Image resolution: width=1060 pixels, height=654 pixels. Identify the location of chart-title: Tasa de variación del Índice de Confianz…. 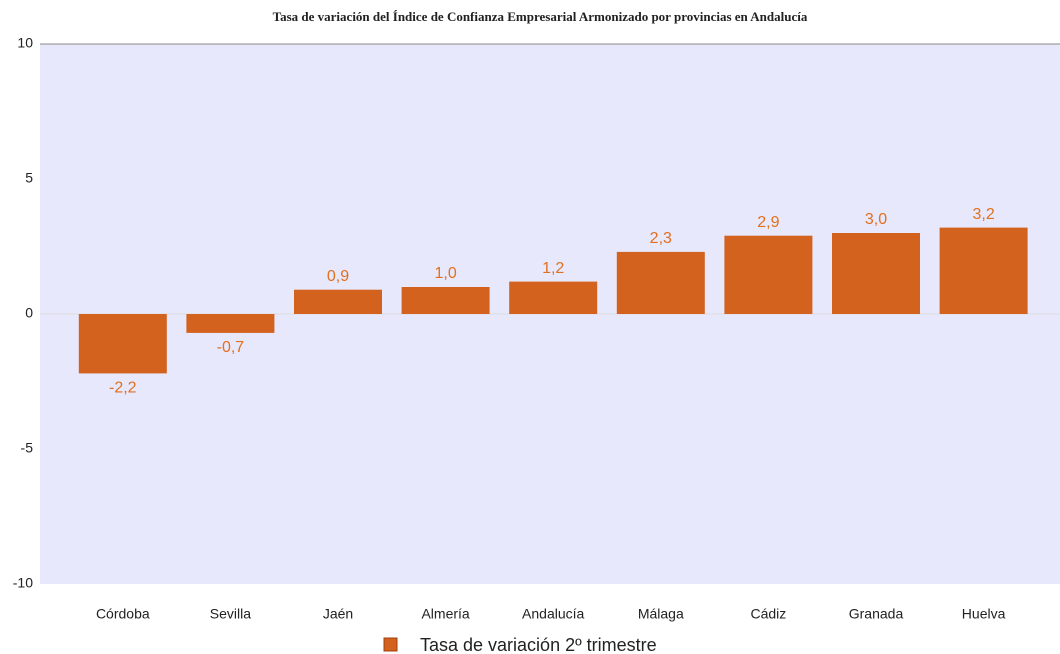
(540, 16).